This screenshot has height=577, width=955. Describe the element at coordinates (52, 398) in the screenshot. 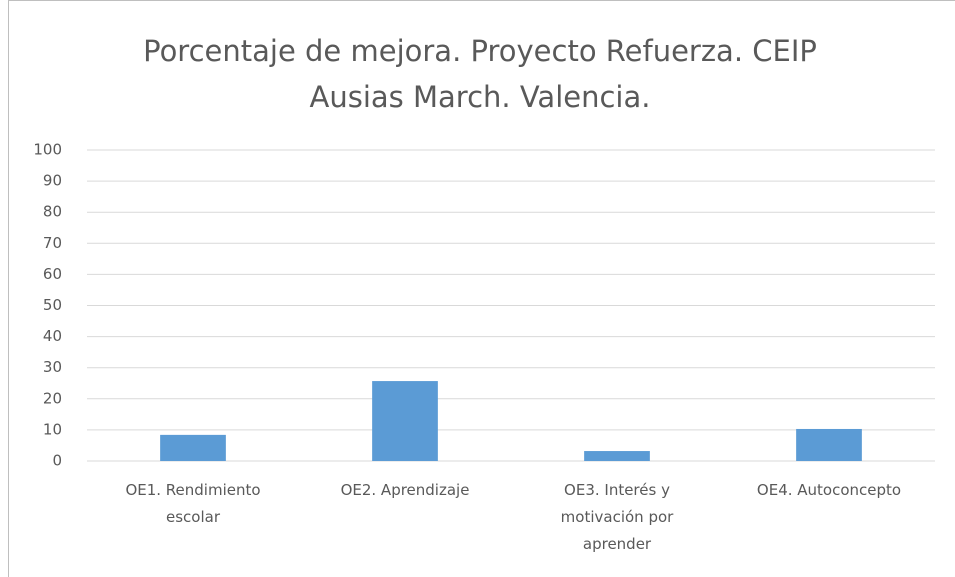

I see `y-tick-label: 20` at that location.